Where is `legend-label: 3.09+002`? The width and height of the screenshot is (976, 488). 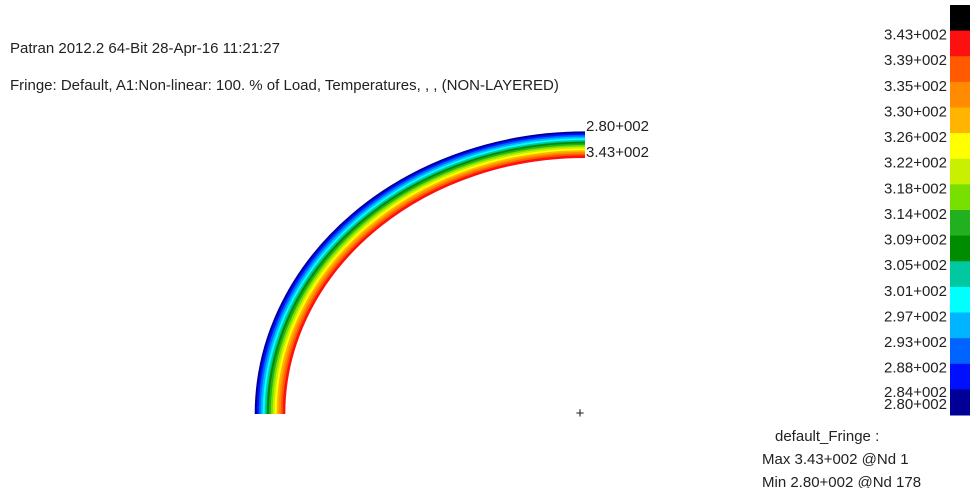
legend-label: 3.09+002 is located at coordinates (915, 240).